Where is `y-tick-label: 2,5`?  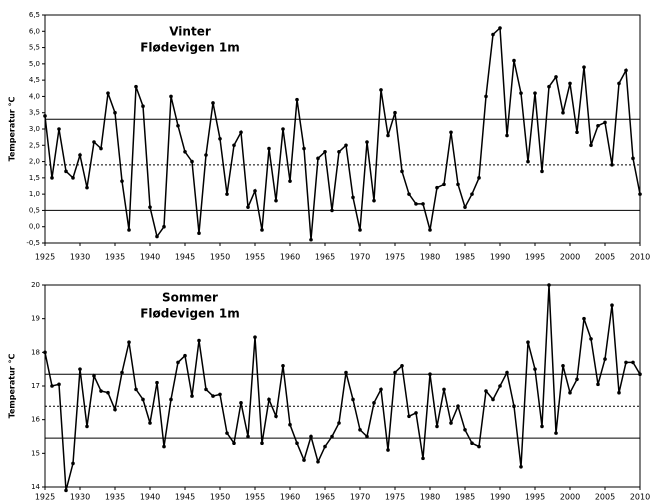 y-tick-label: 2,5 is located at coordinates (34, 145).